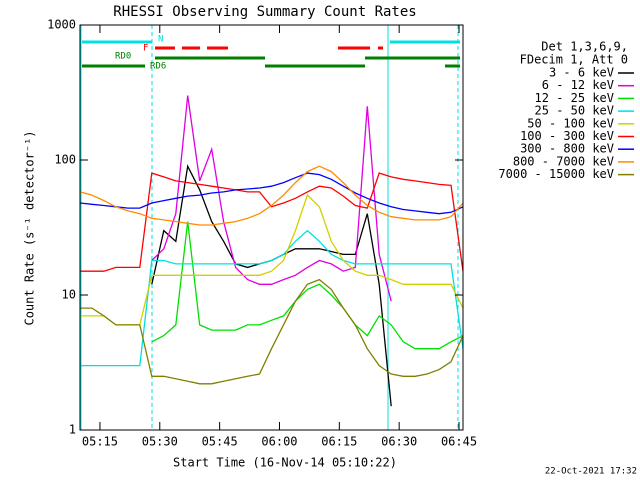 This screenshot has height=480, width=640. What do you see at coordinates (69, 295) in the screenshot?
I see `y-tick-label: 10` at bounding box center [69, 295].